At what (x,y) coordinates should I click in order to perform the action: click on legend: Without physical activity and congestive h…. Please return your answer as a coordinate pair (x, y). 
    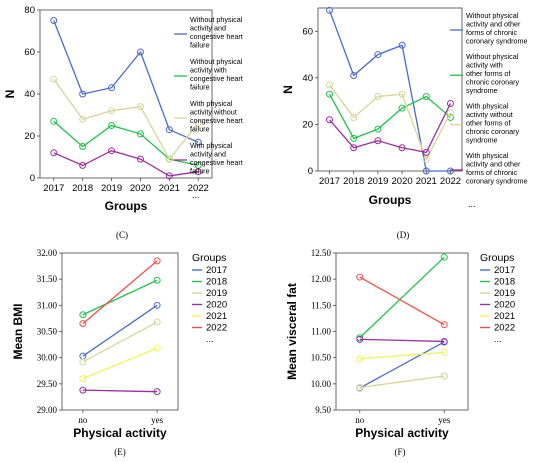
    Looking at the image, I should click on (208, 107).